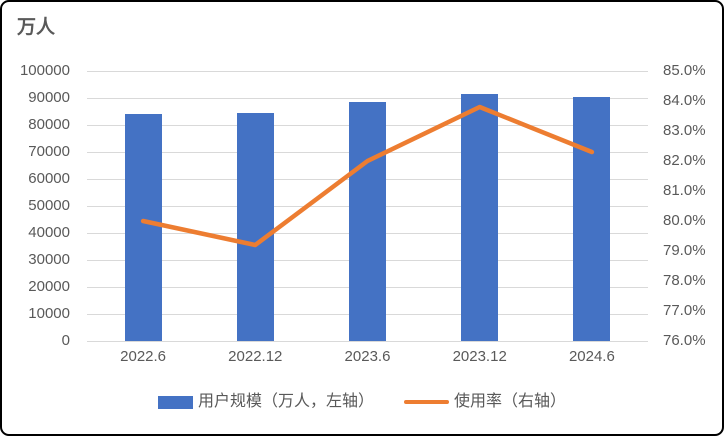 This screenshot has height=436, width=724. I want to click on left-axis-tick-label: 80000, so click(49, 124).